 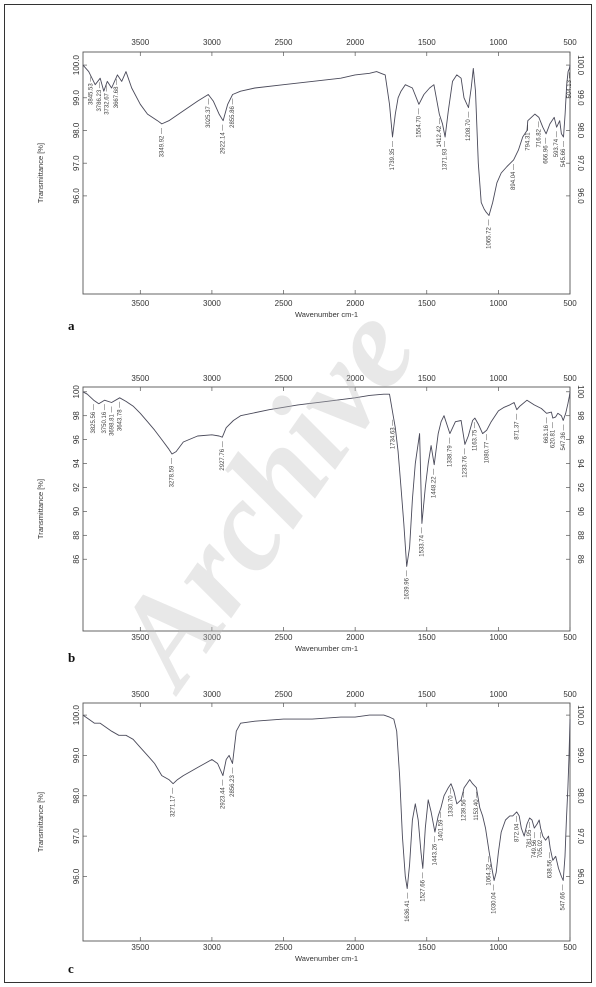 I want to click on peak-label: 2856.23 —, so click(x=233, y=782).